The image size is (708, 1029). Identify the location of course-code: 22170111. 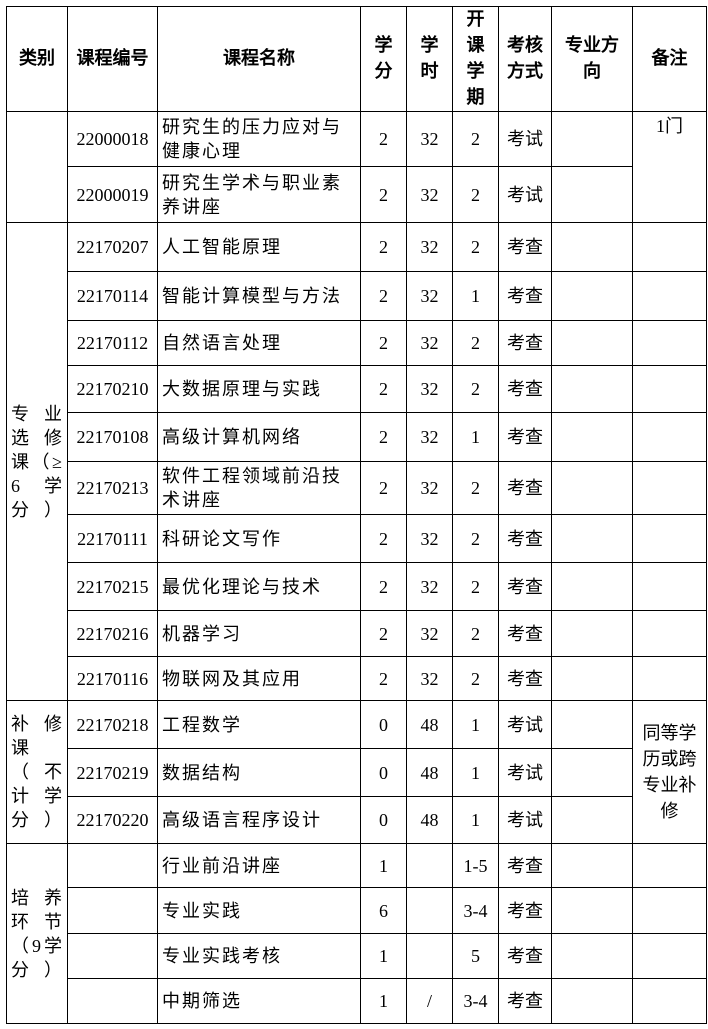
(112, 538).